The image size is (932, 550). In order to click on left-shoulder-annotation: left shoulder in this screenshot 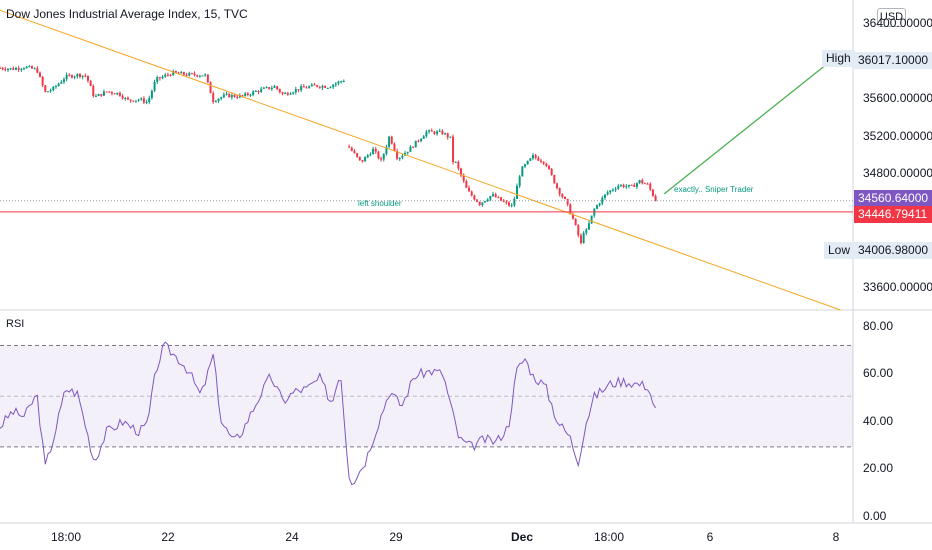, I will do `click(380, 203)`.